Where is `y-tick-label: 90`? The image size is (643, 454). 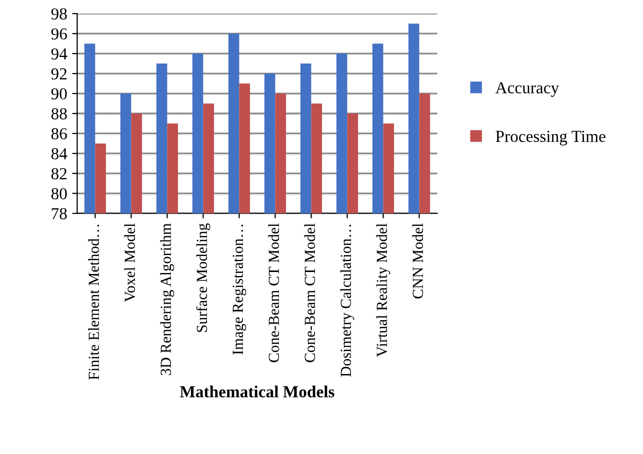
y-tick-label: 90 is located at coordinates (59, 94).